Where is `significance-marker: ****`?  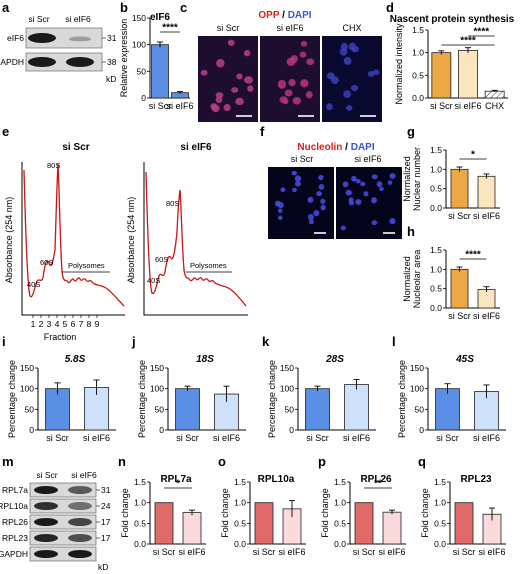
significance-marker: **** is located at coordinates (170, 28).